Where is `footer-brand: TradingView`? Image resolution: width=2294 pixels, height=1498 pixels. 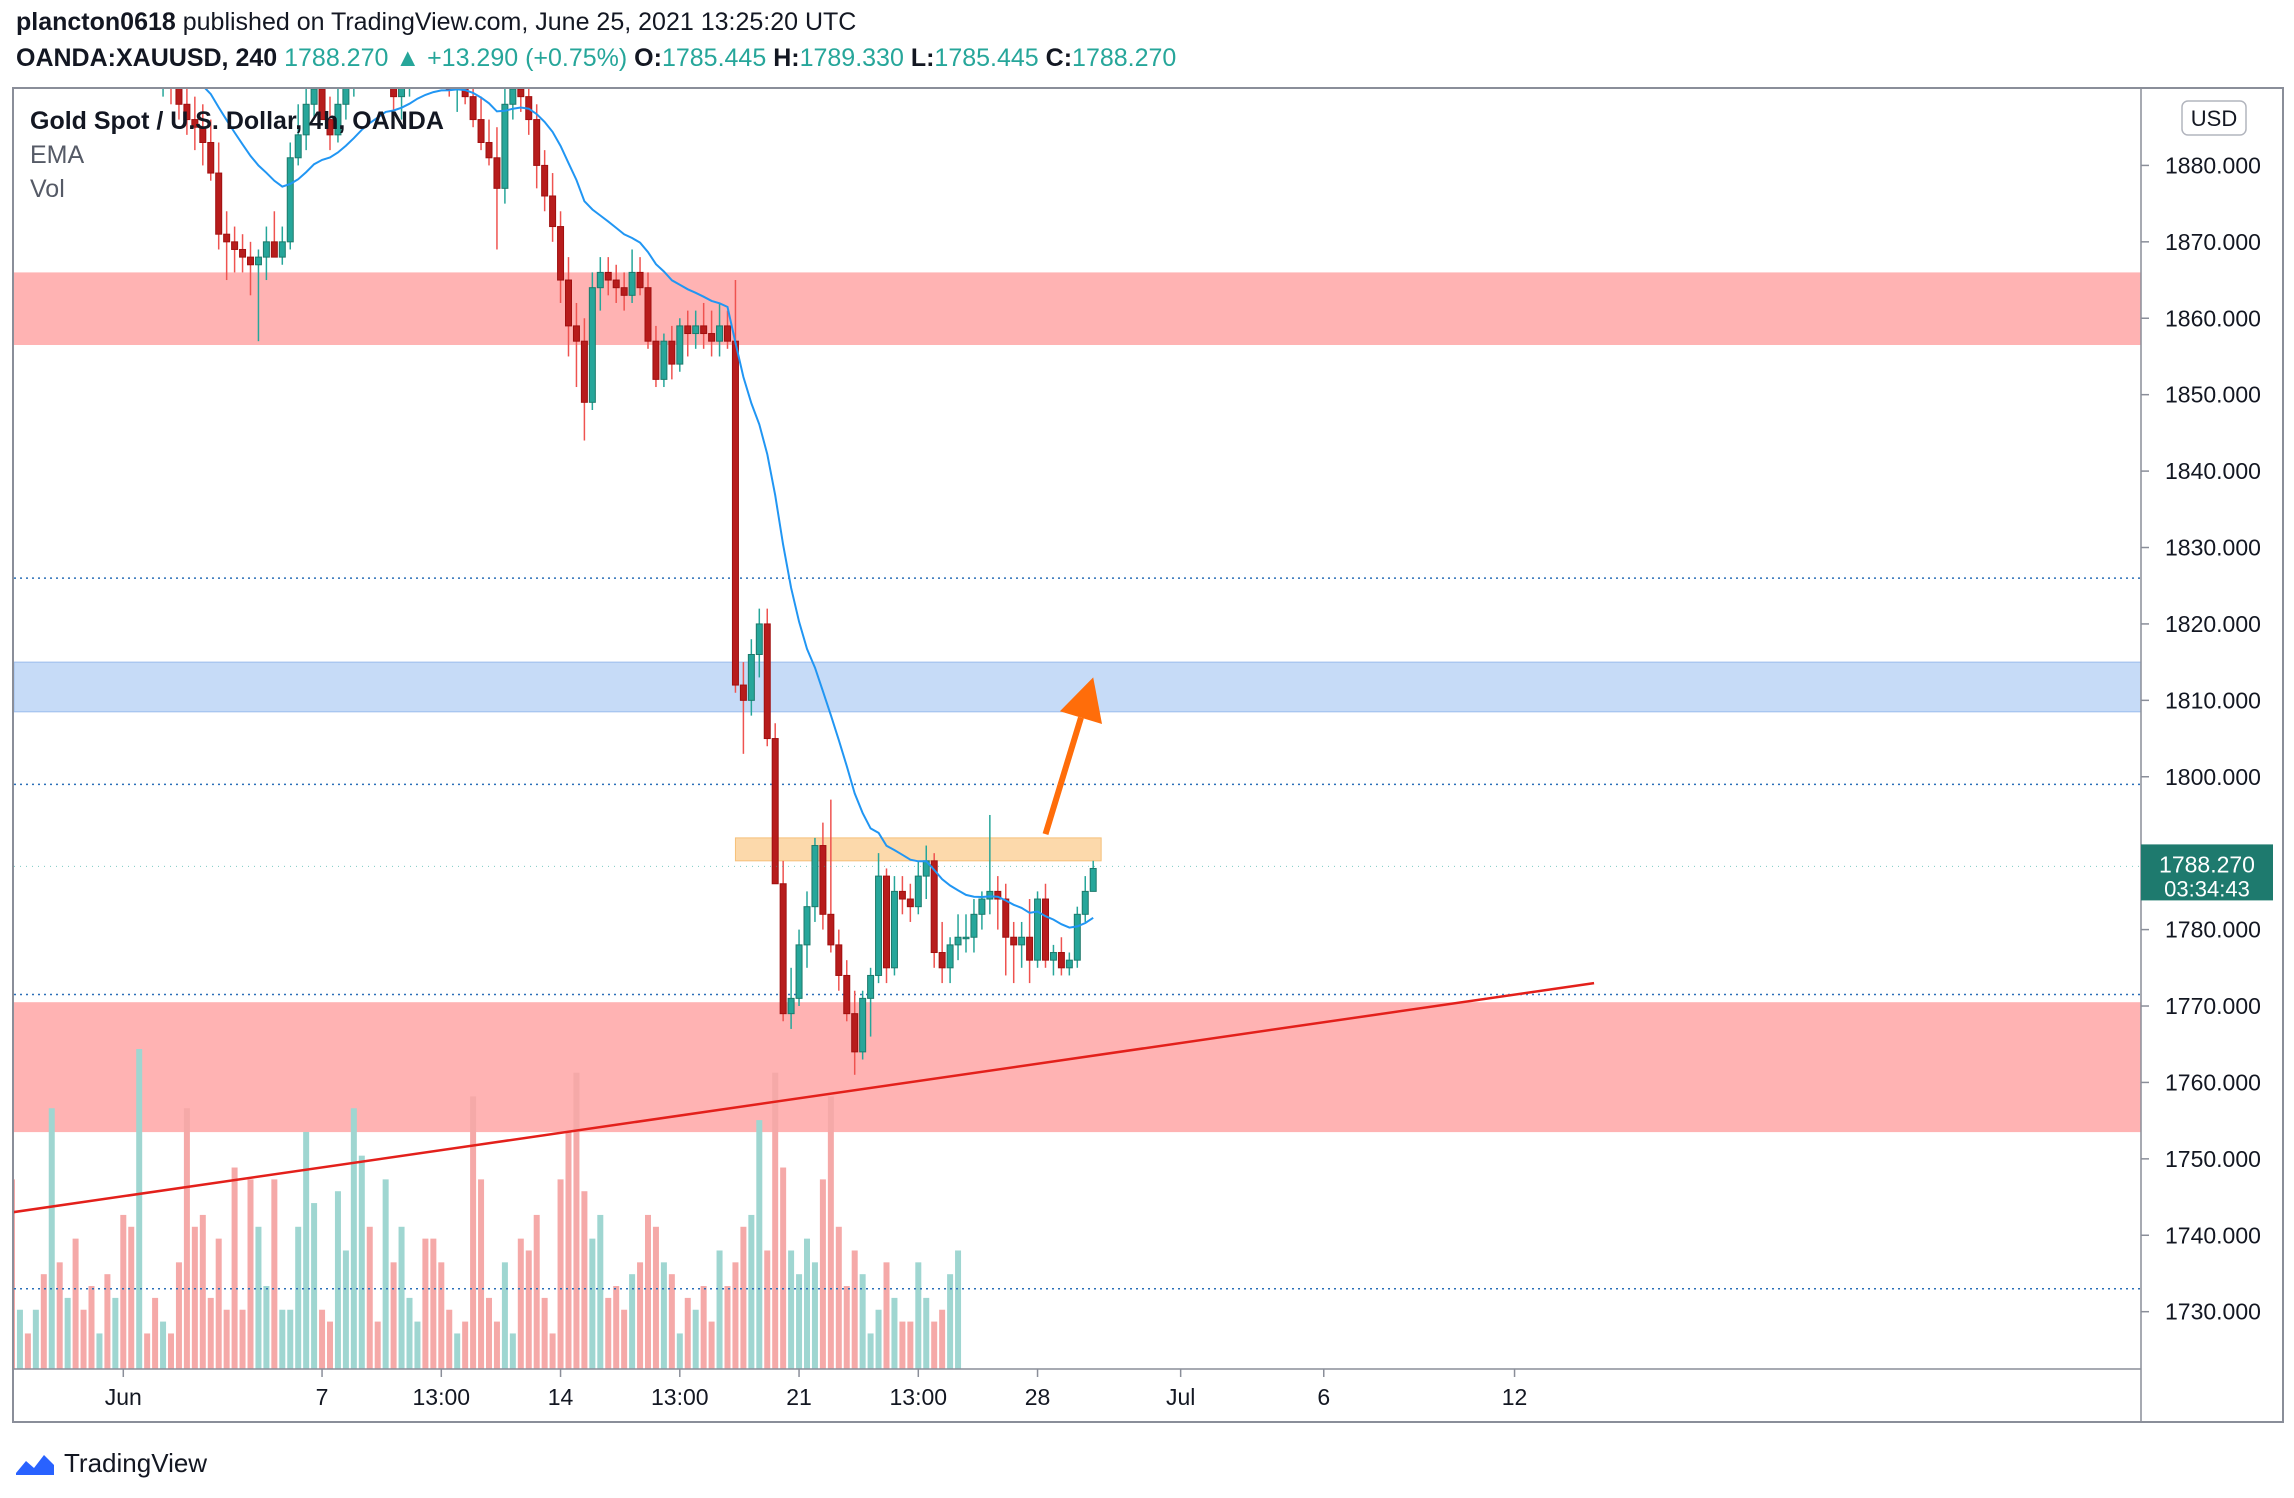 footer-brand: TradingView is located at coordinates (136, 1463).